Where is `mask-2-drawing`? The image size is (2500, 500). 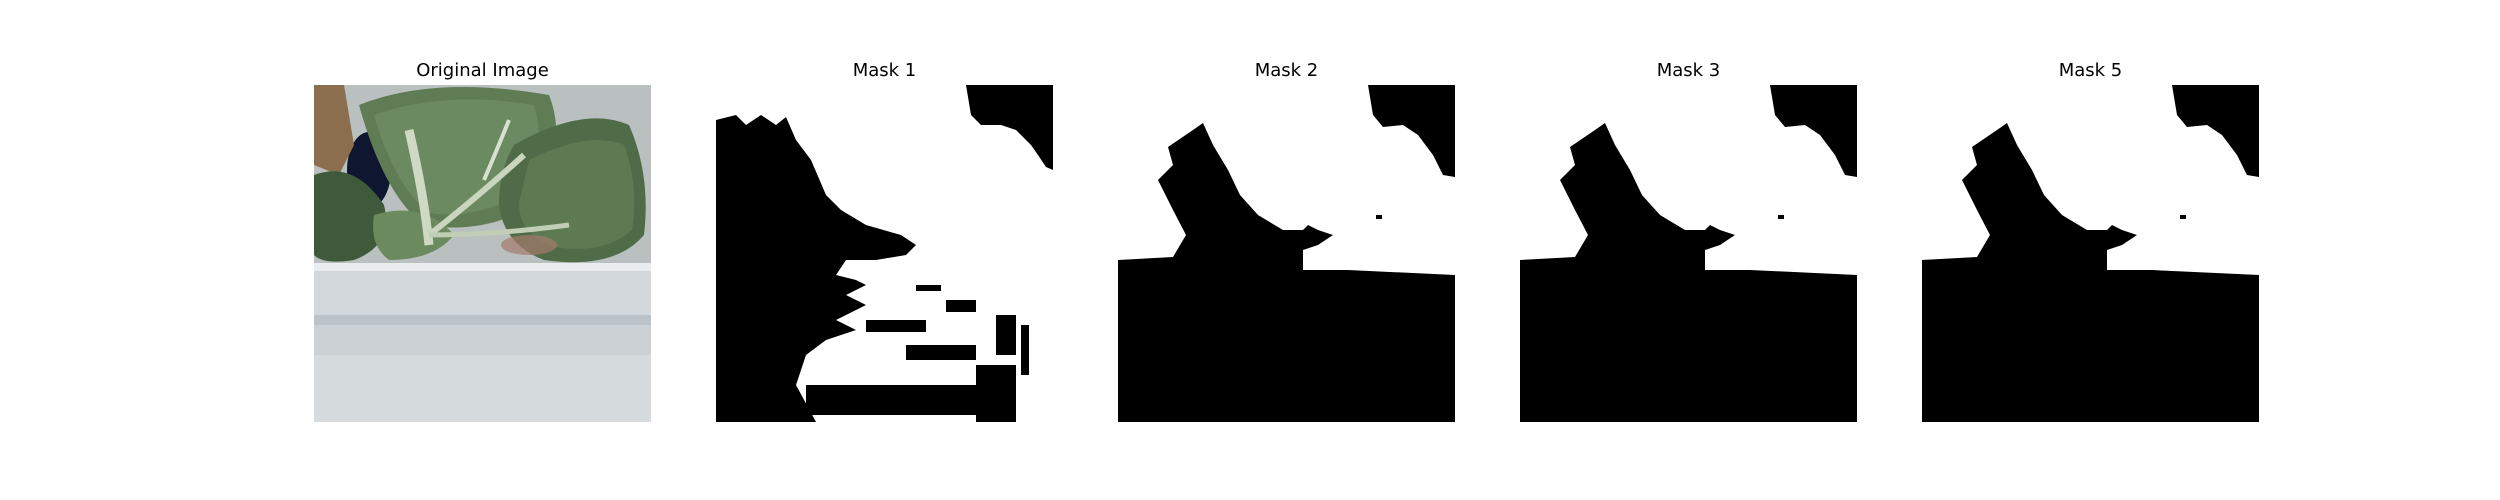
mask-2-drawing is located at coordinates (1286, 253).